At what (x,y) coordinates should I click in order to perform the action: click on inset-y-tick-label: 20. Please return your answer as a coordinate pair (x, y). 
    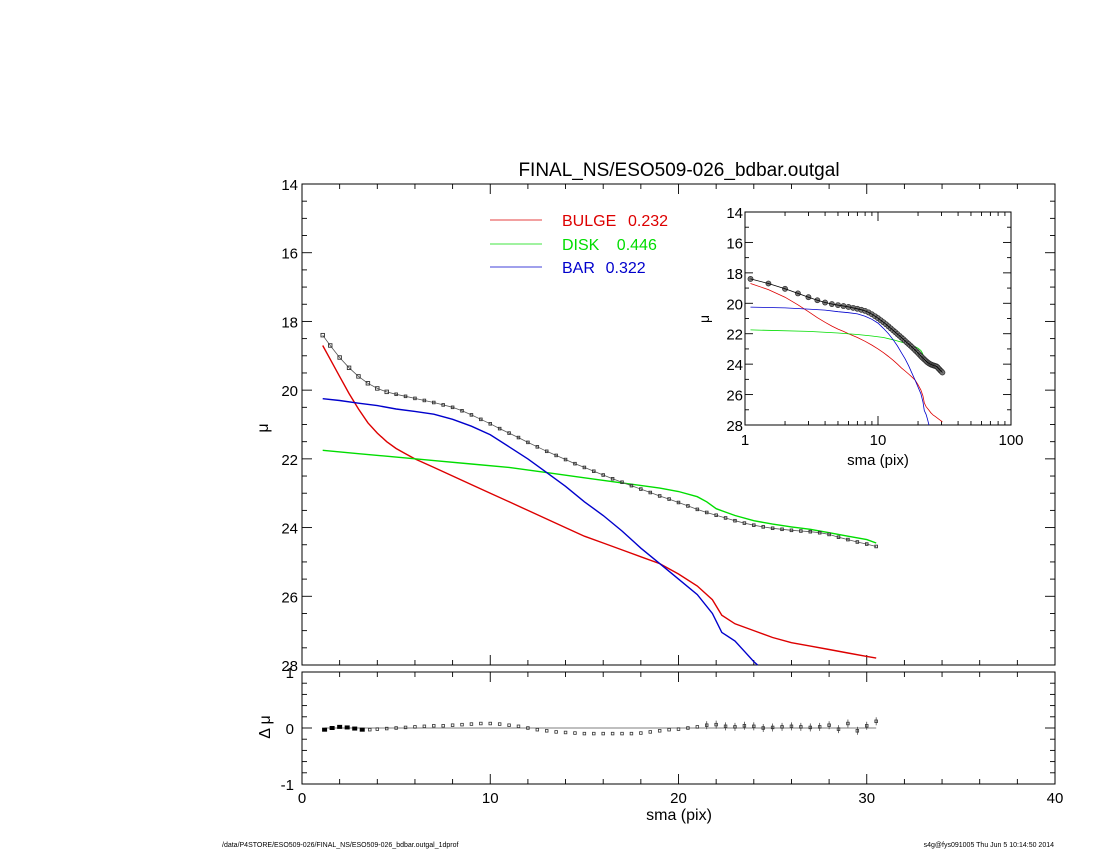
    Looking at the image, I should click on (734, 304).